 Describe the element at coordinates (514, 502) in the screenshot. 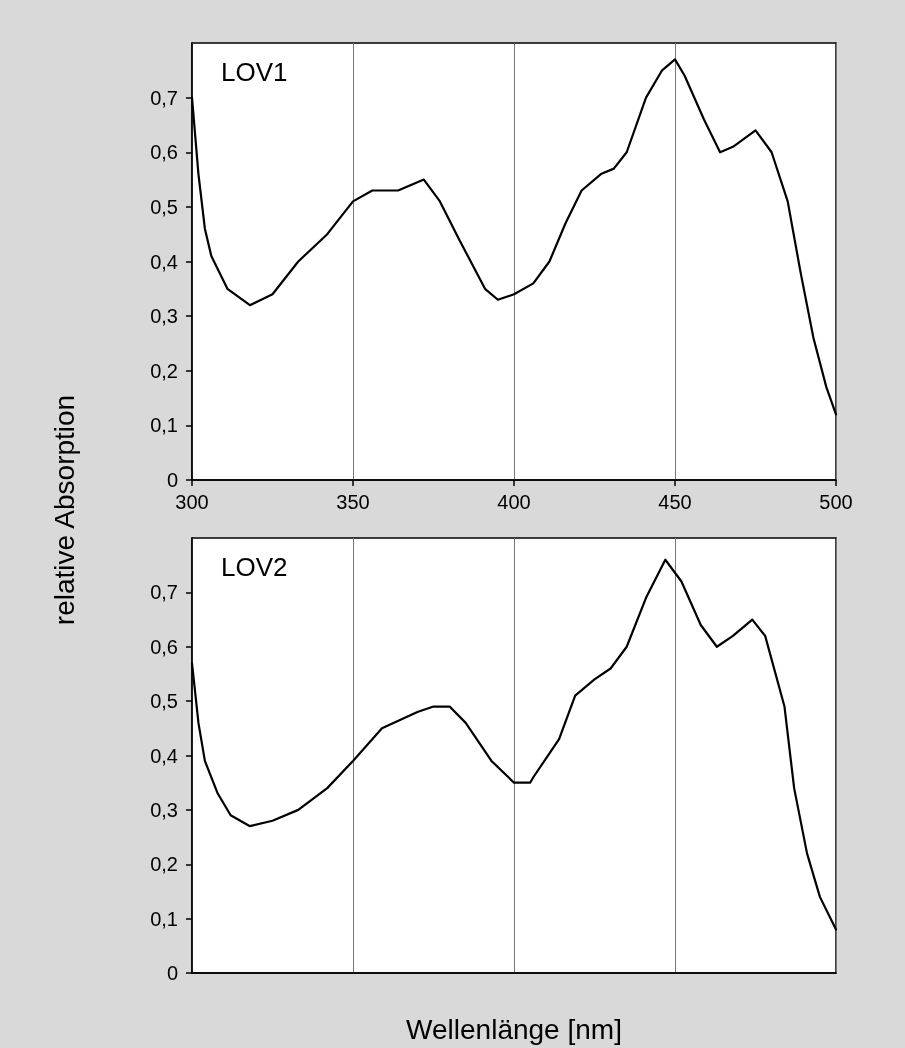

I see `x-tick-label: 400` at that location.